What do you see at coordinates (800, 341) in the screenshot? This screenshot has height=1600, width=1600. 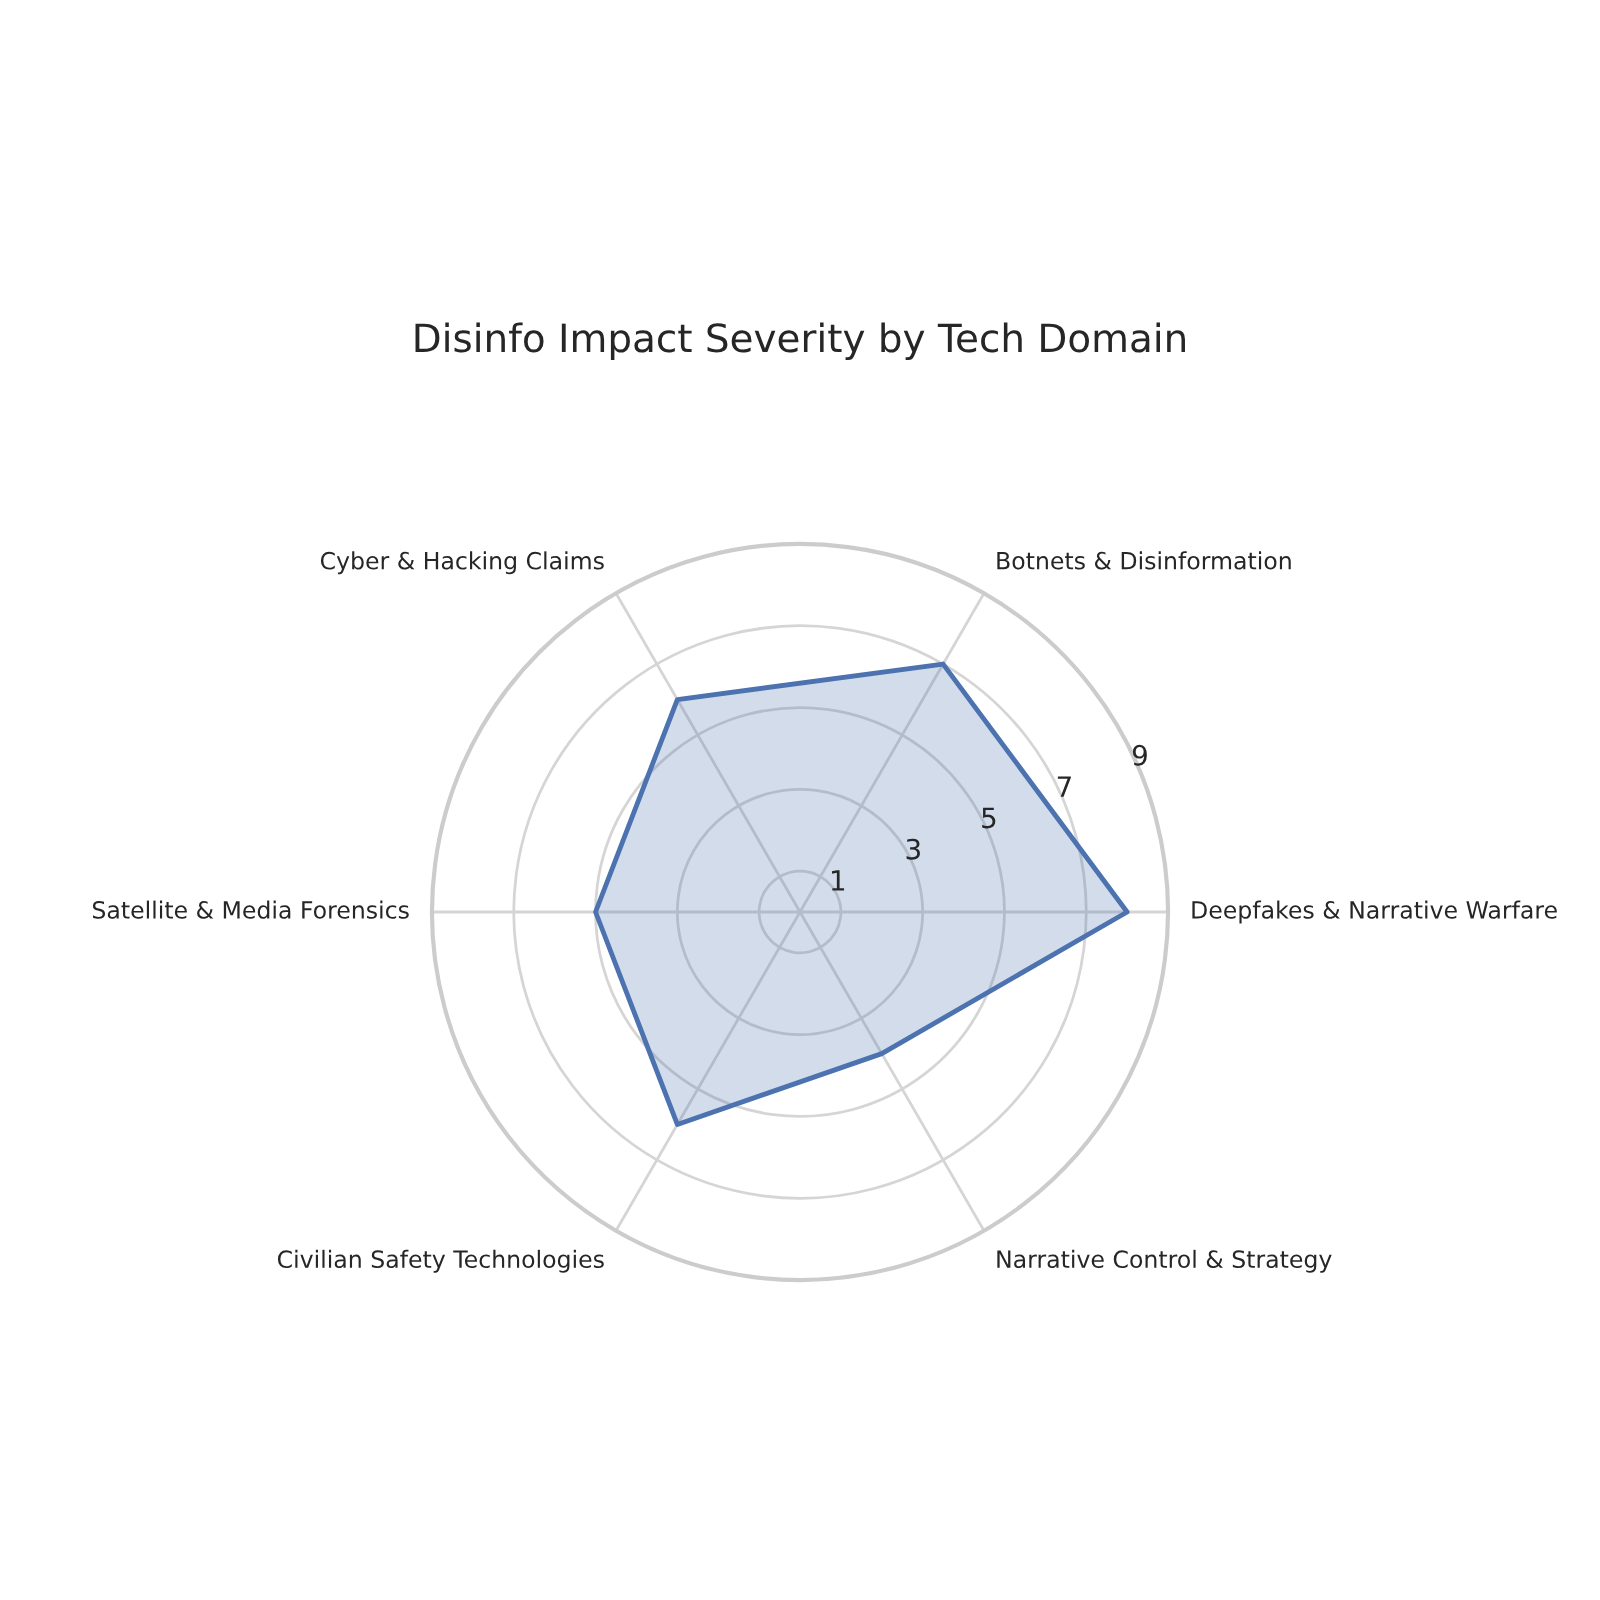 I see `chart-title: Disinfo Impact Severity by Tech Domain` at bounding box center [800, 341].